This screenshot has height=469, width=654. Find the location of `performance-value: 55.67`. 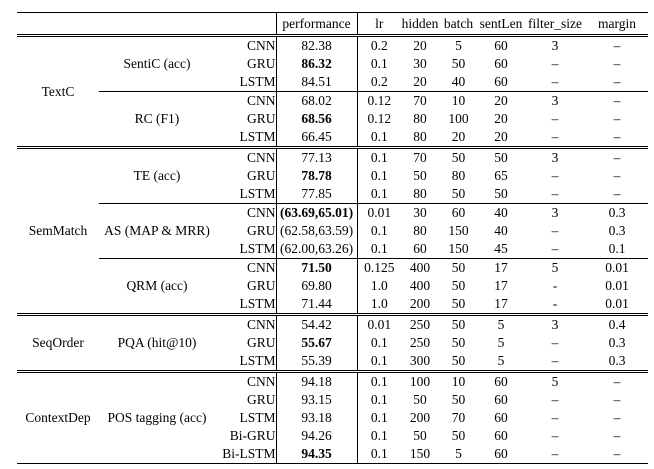

performance-value: 55.67 is located at coordinates (317, 343).